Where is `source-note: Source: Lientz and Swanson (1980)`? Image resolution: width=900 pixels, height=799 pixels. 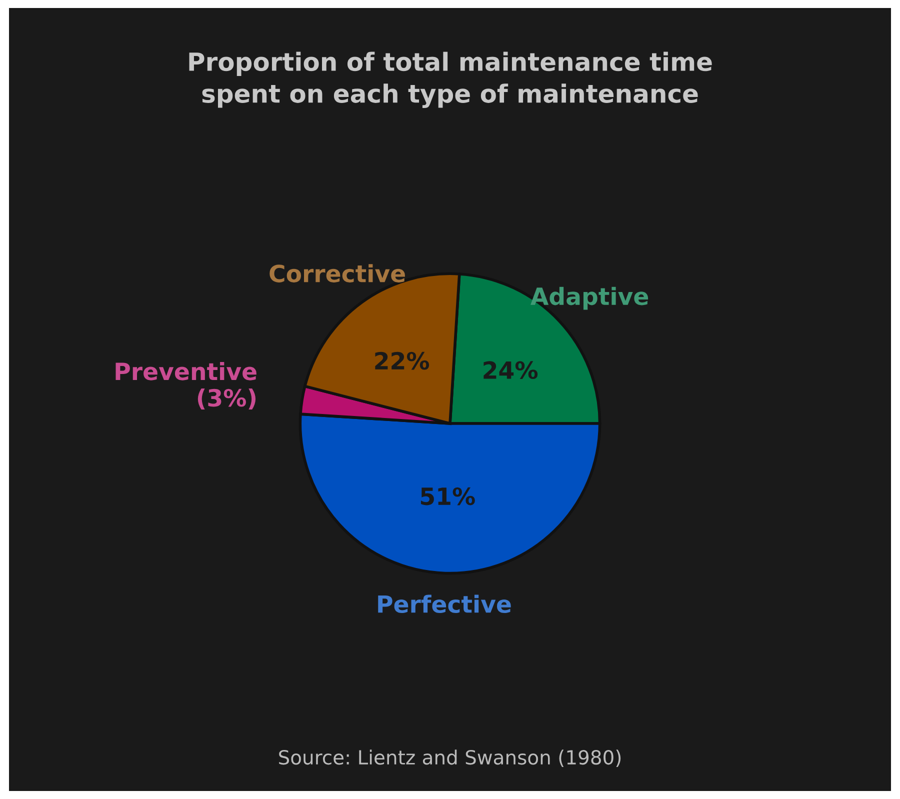
source-note: Source: Lientz and Swanson (1980) is located at coordinates (450, 758).